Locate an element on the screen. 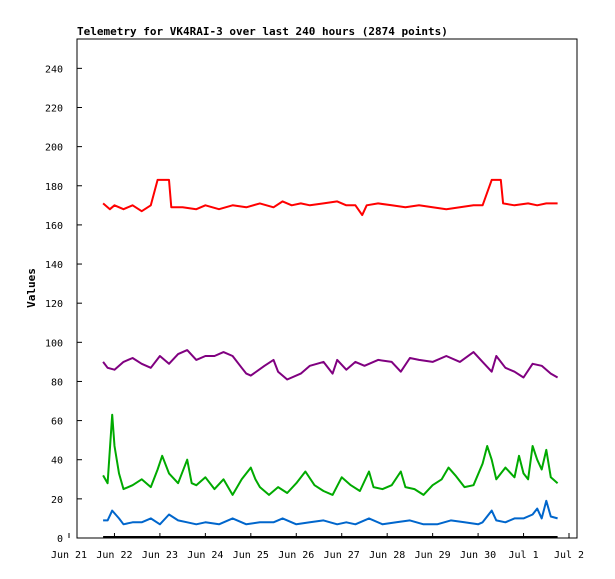 The width and height of the screenshot is (615, 579). x-tick-label: Jun 27 is located at coordinates (342, 555).